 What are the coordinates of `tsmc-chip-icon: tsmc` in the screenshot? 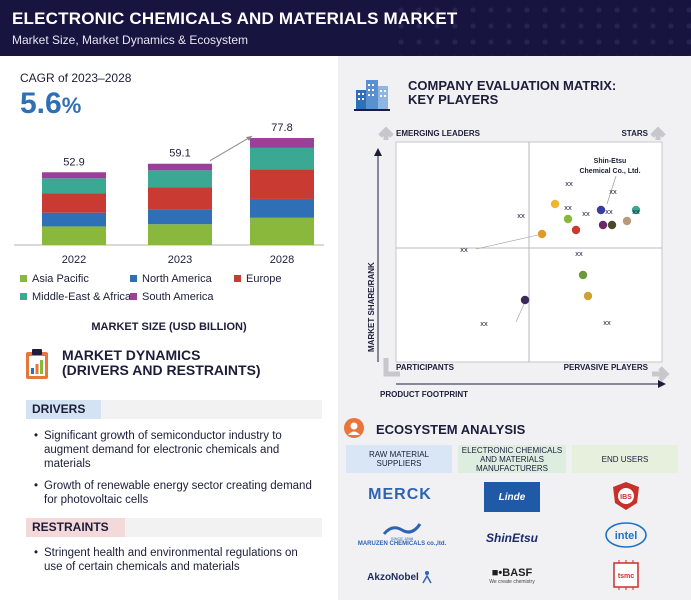 It's located at (626, 575).